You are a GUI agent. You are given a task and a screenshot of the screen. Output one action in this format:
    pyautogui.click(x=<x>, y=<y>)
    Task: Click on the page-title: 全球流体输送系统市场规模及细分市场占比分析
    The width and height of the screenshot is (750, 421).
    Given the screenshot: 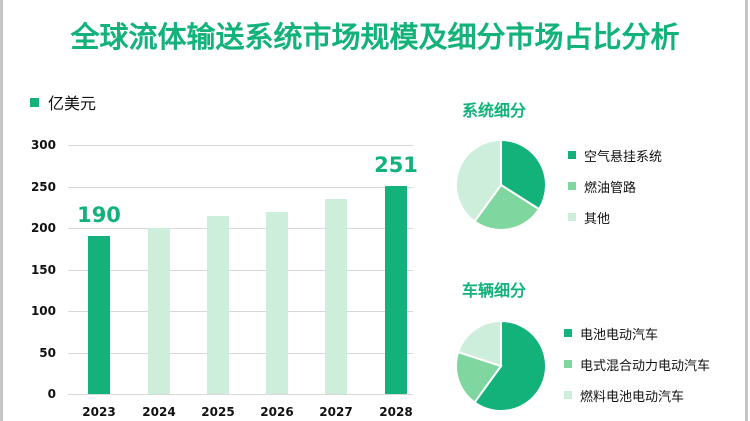 What is the action you would take?
    pyautogui.click(x=375, y=37)
    